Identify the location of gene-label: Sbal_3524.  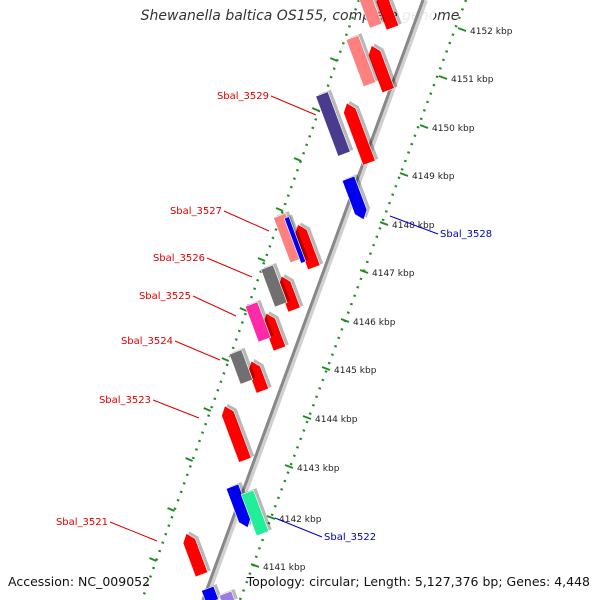
(147, 341).